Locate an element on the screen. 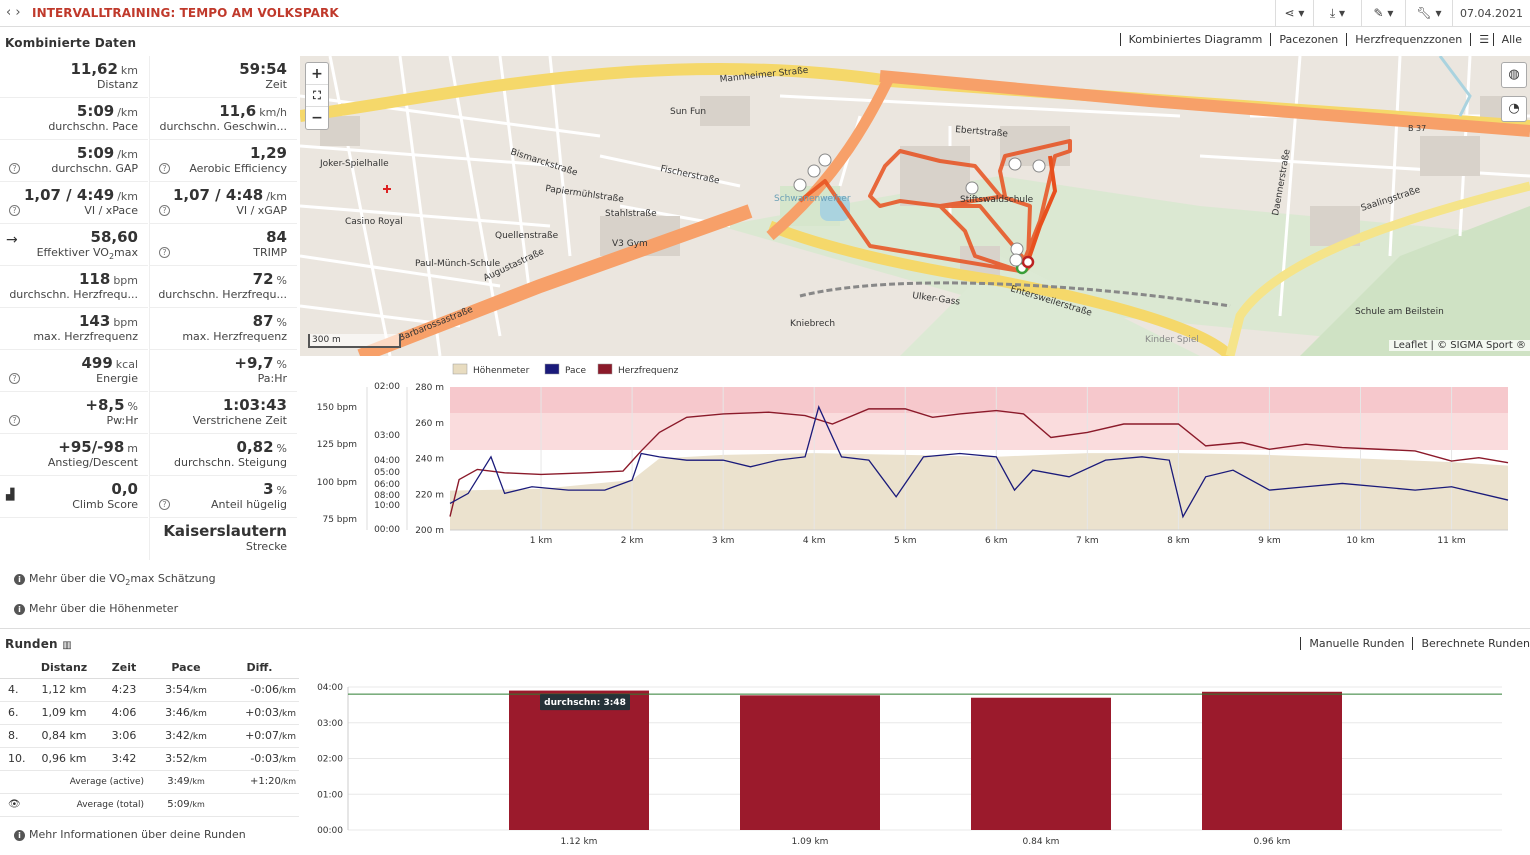 Image resolution: width=1530 pixels, height=855 pixels. stat-unit: % is located at coordinates (281, 448).